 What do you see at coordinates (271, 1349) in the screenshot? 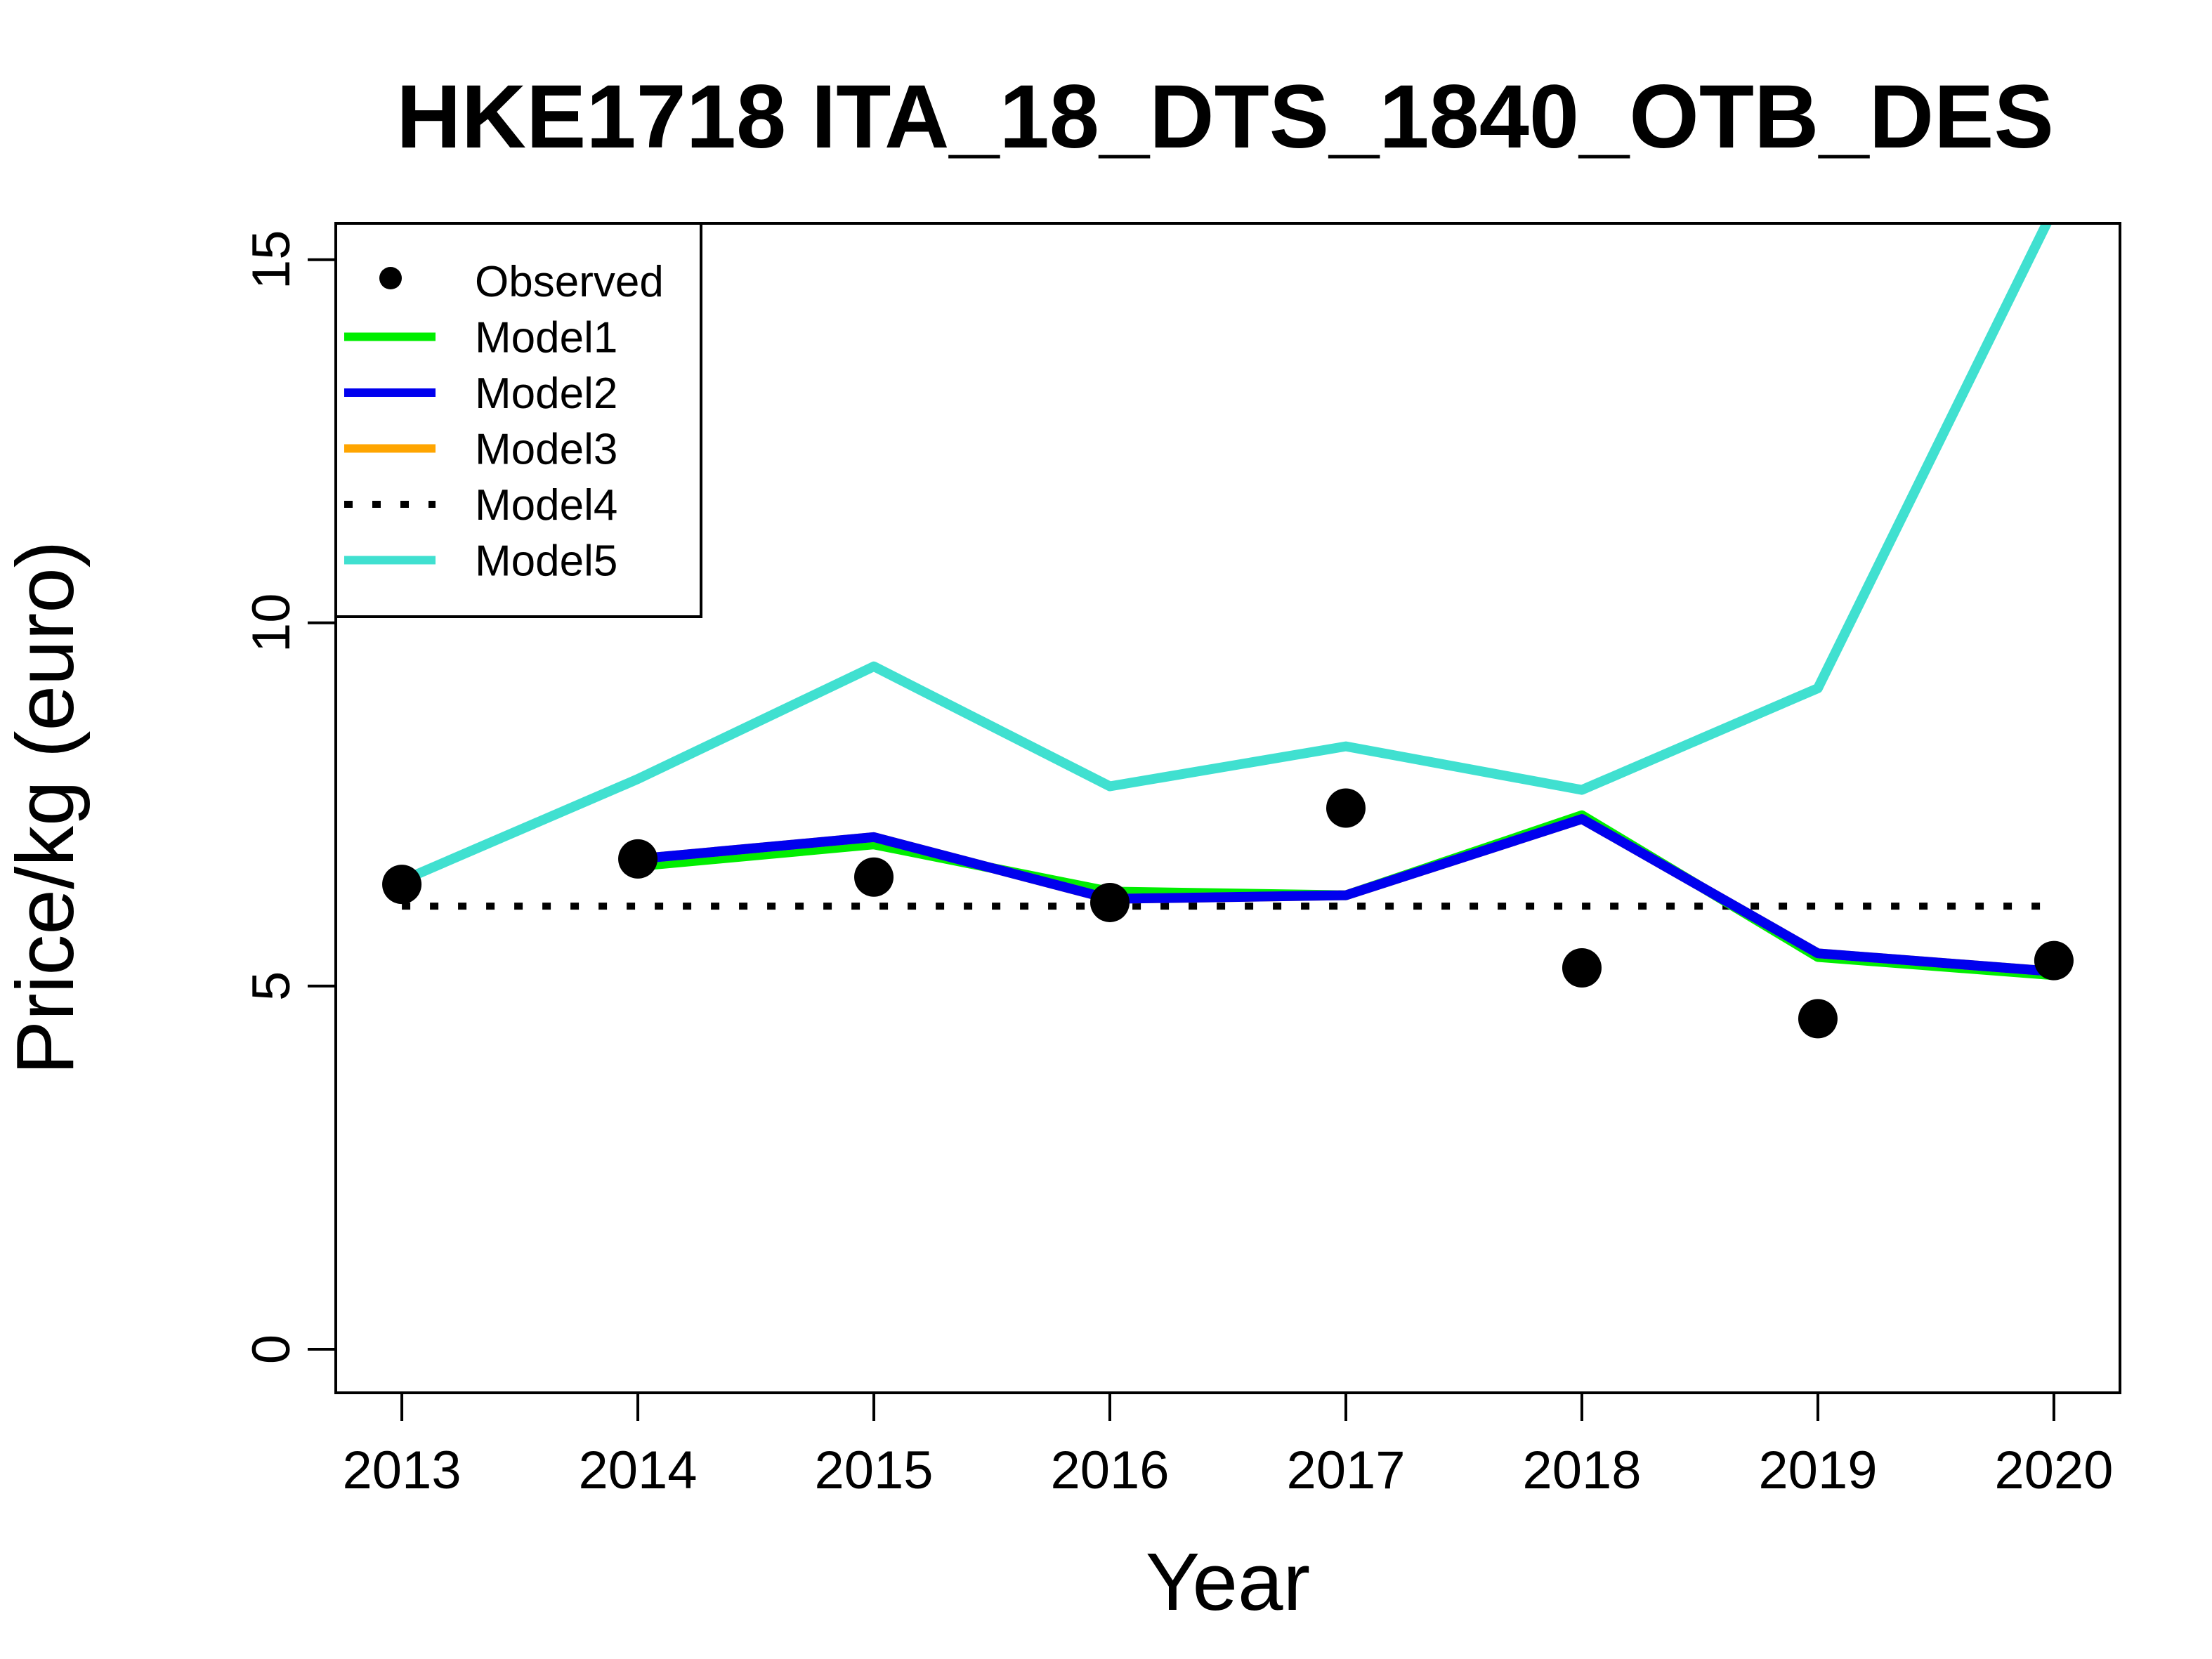
I see `y-tick-label: 0` at bounding box center [271, 1349].